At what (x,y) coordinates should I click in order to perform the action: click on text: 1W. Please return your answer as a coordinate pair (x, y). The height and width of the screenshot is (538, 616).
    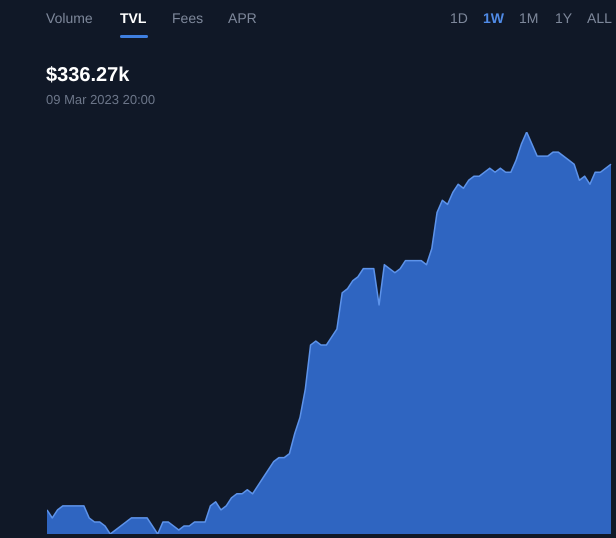
    Looking at the image, I should click on (493, 18).